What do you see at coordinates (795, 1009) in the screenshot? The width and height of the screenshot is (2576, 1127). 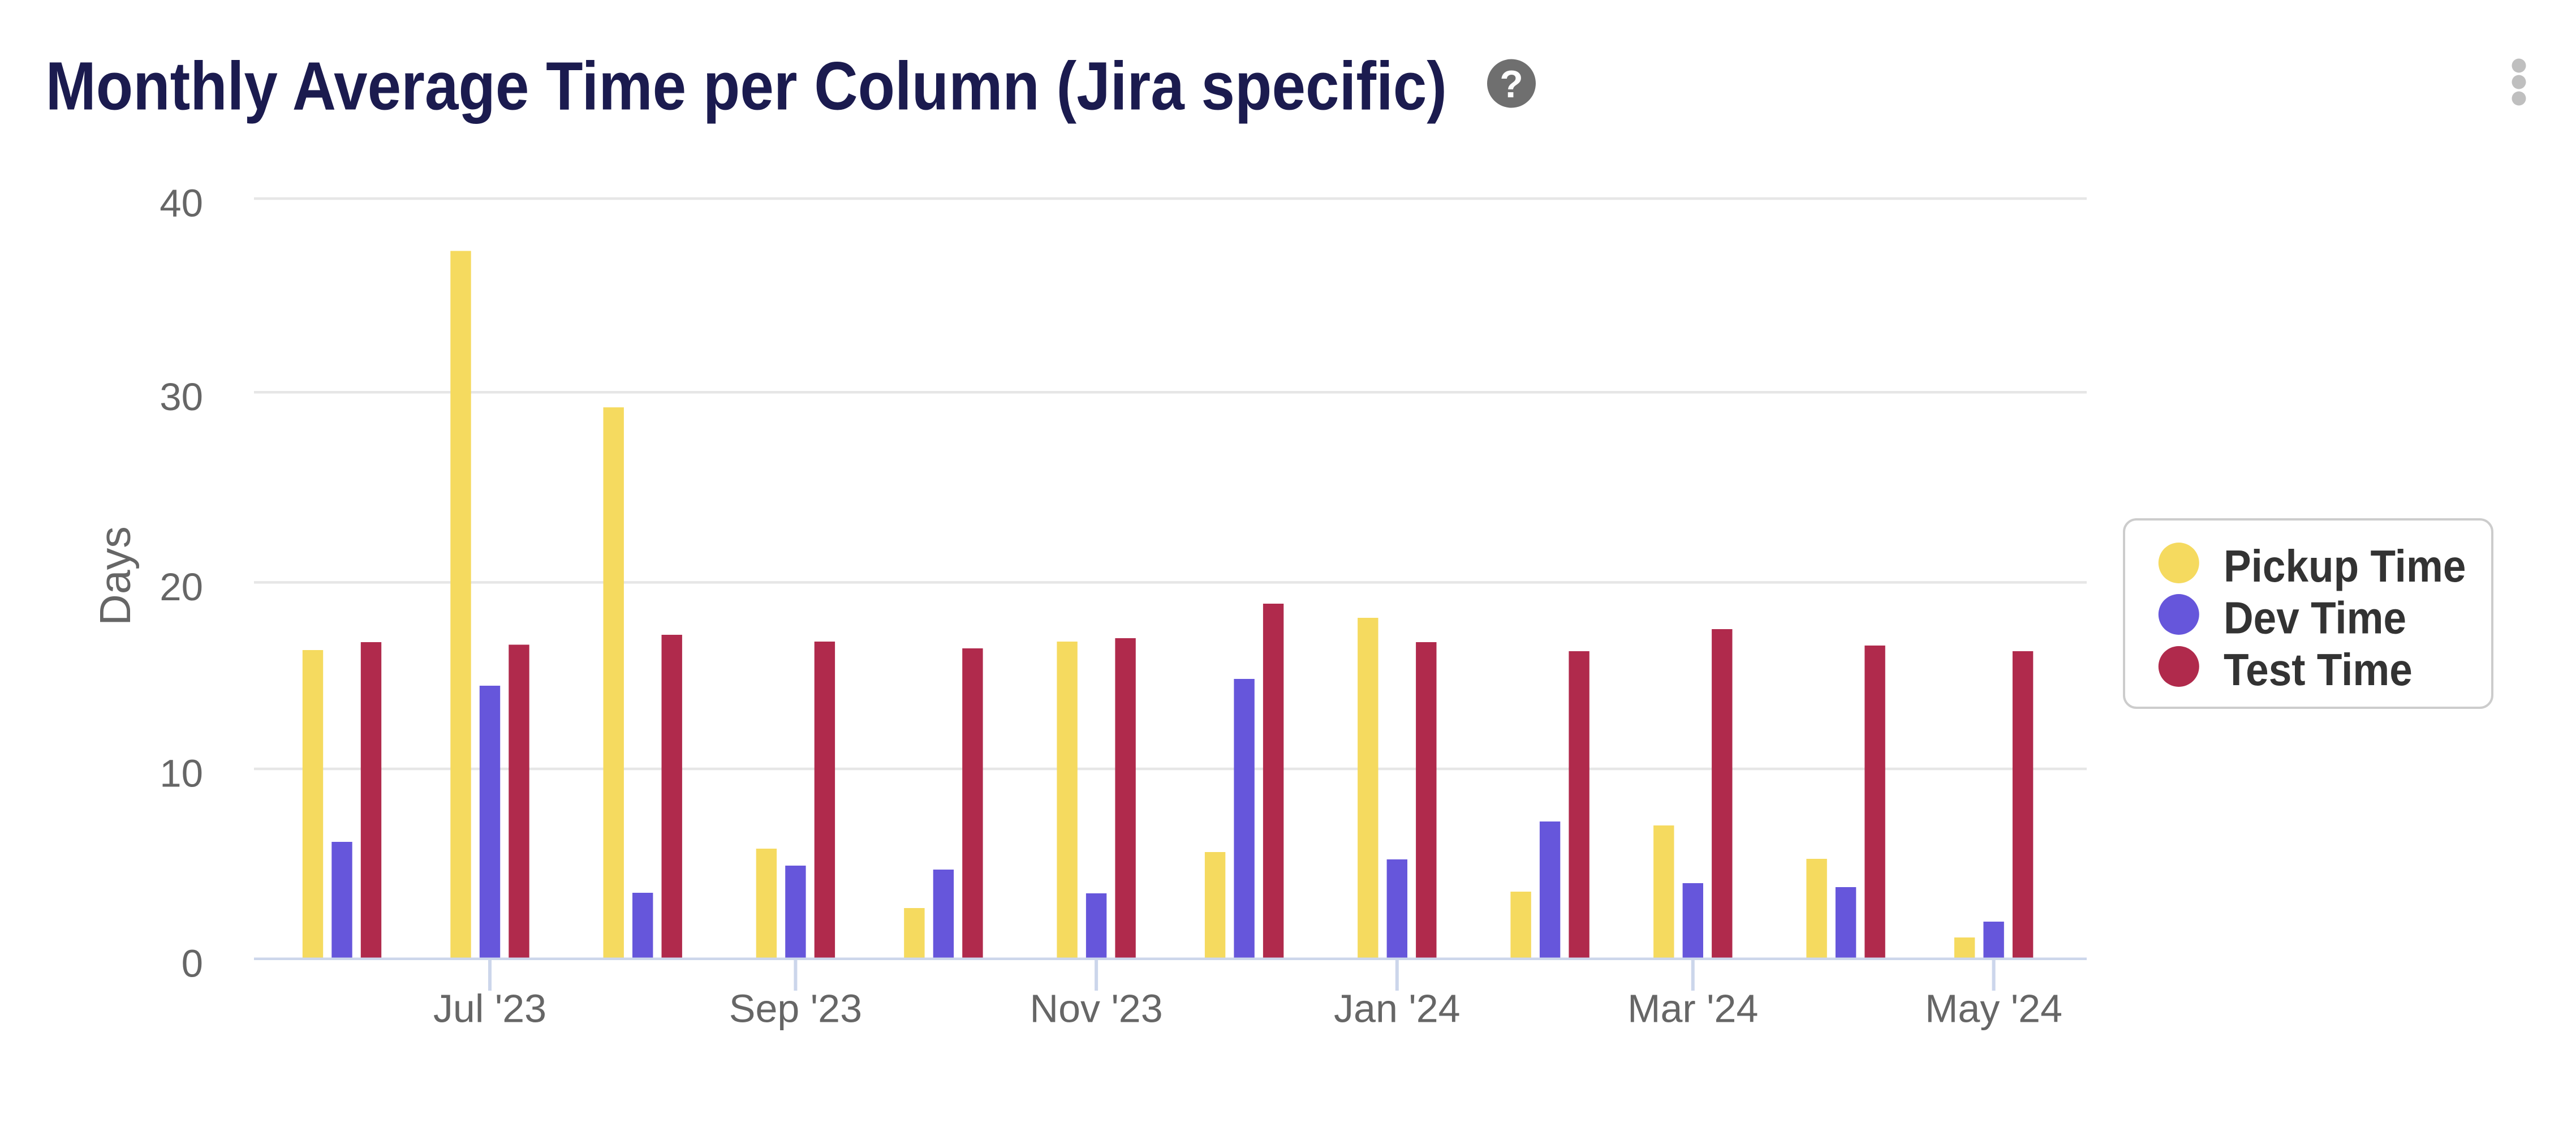 I see `svg-text: Sep '23` at bounding box center [795, 1009].